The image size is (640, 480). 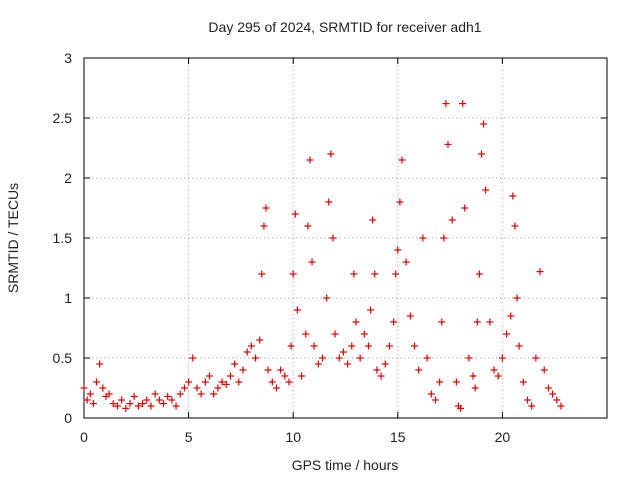 What do you see at coordinates (84, 437) in the screenshot?
I see `x-tick-label: 0` at bounding box center [84, 437].